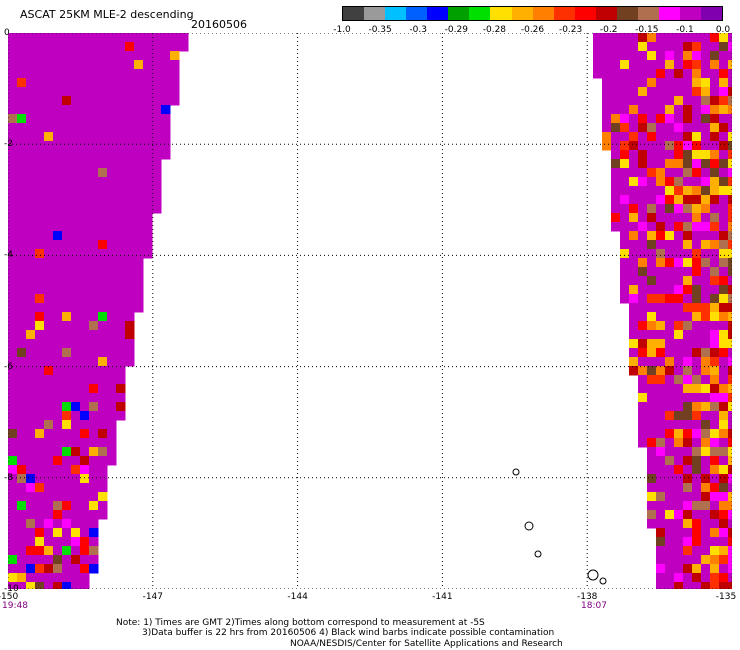 The image size is (740, 650). What do you see at coordinates (380, 30) in the screenshot?
I see `colorbar-tick-label: -0.35` at bounding box center [380, 30].